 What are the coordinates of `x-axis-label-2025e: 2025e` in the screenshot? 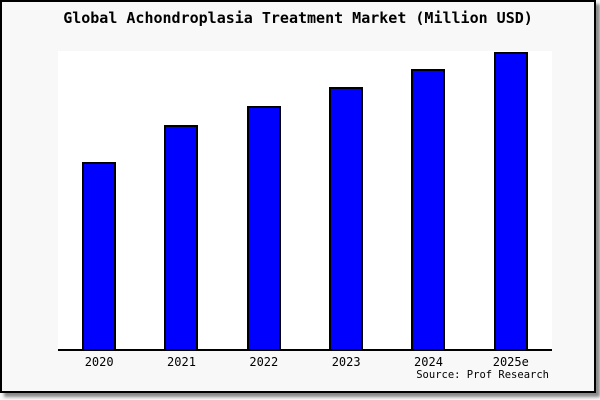 It's located at (510, 362).